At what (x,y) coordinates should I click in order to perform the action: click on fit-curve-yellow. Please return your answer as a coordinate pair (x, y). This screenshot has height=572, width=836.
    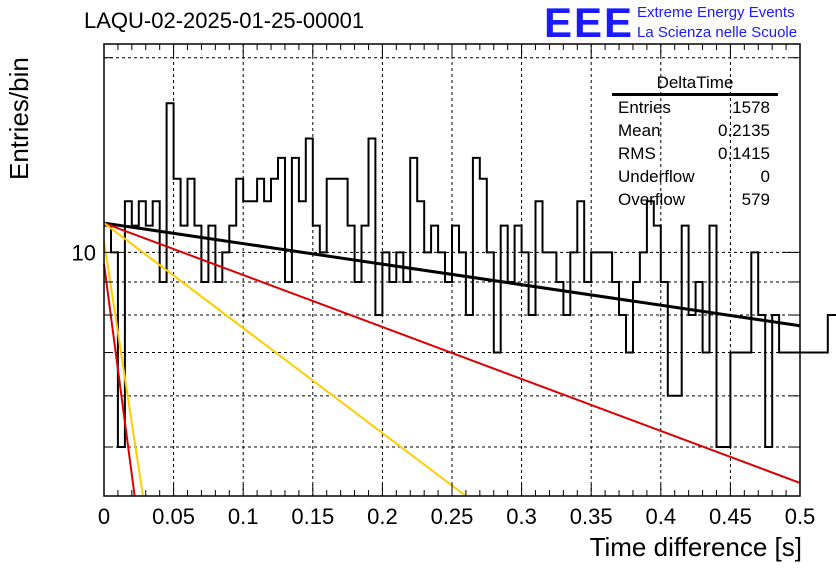
    Looking at the image, I should click on (123, 369).